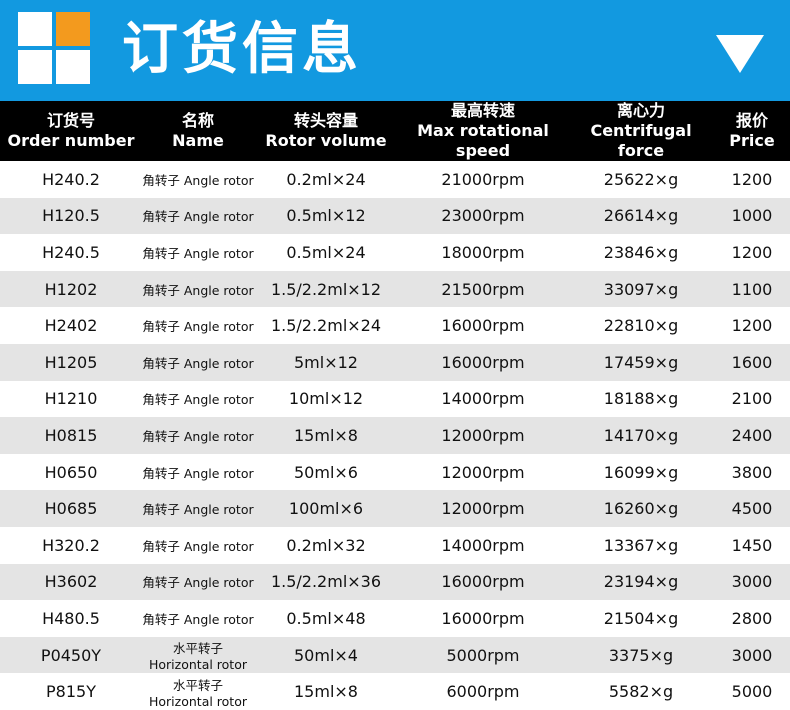  Describe the element at coordinates (641, 655) in the screenshot. I see `table-cell: 3375×g` at that location.